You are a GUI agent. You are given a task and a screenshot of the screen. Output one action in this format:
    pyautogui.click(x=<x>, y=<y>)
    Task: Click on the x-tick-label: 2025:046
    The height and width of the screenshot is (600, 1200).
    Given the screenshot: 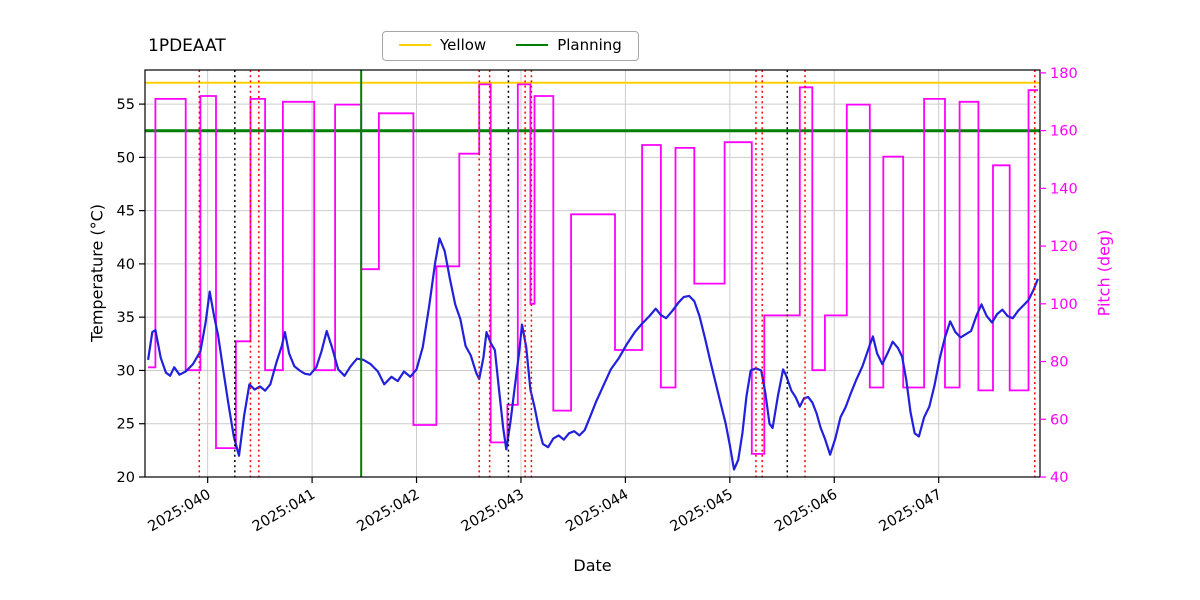 What is the action you would take?
    pyautogui.click(x=806, y=511)
    